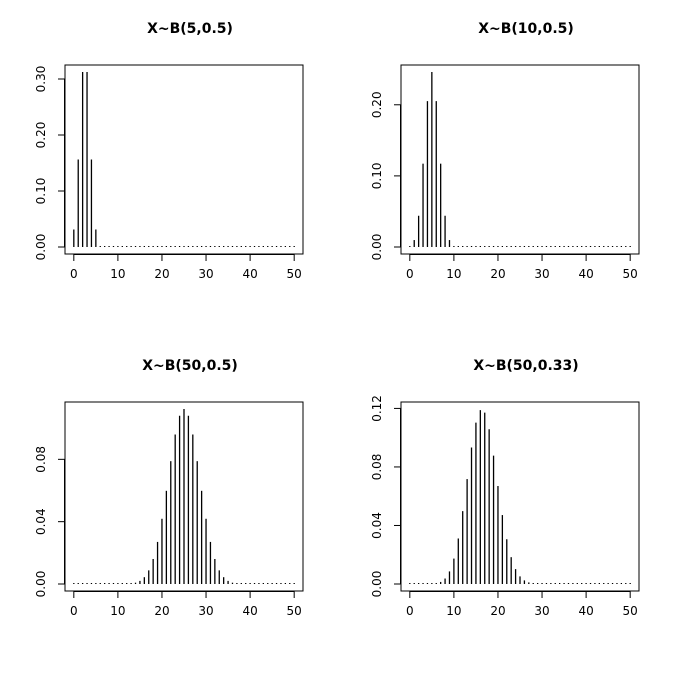  I want to click on chart-title: X~B(50,0.33), so click(525, 366).